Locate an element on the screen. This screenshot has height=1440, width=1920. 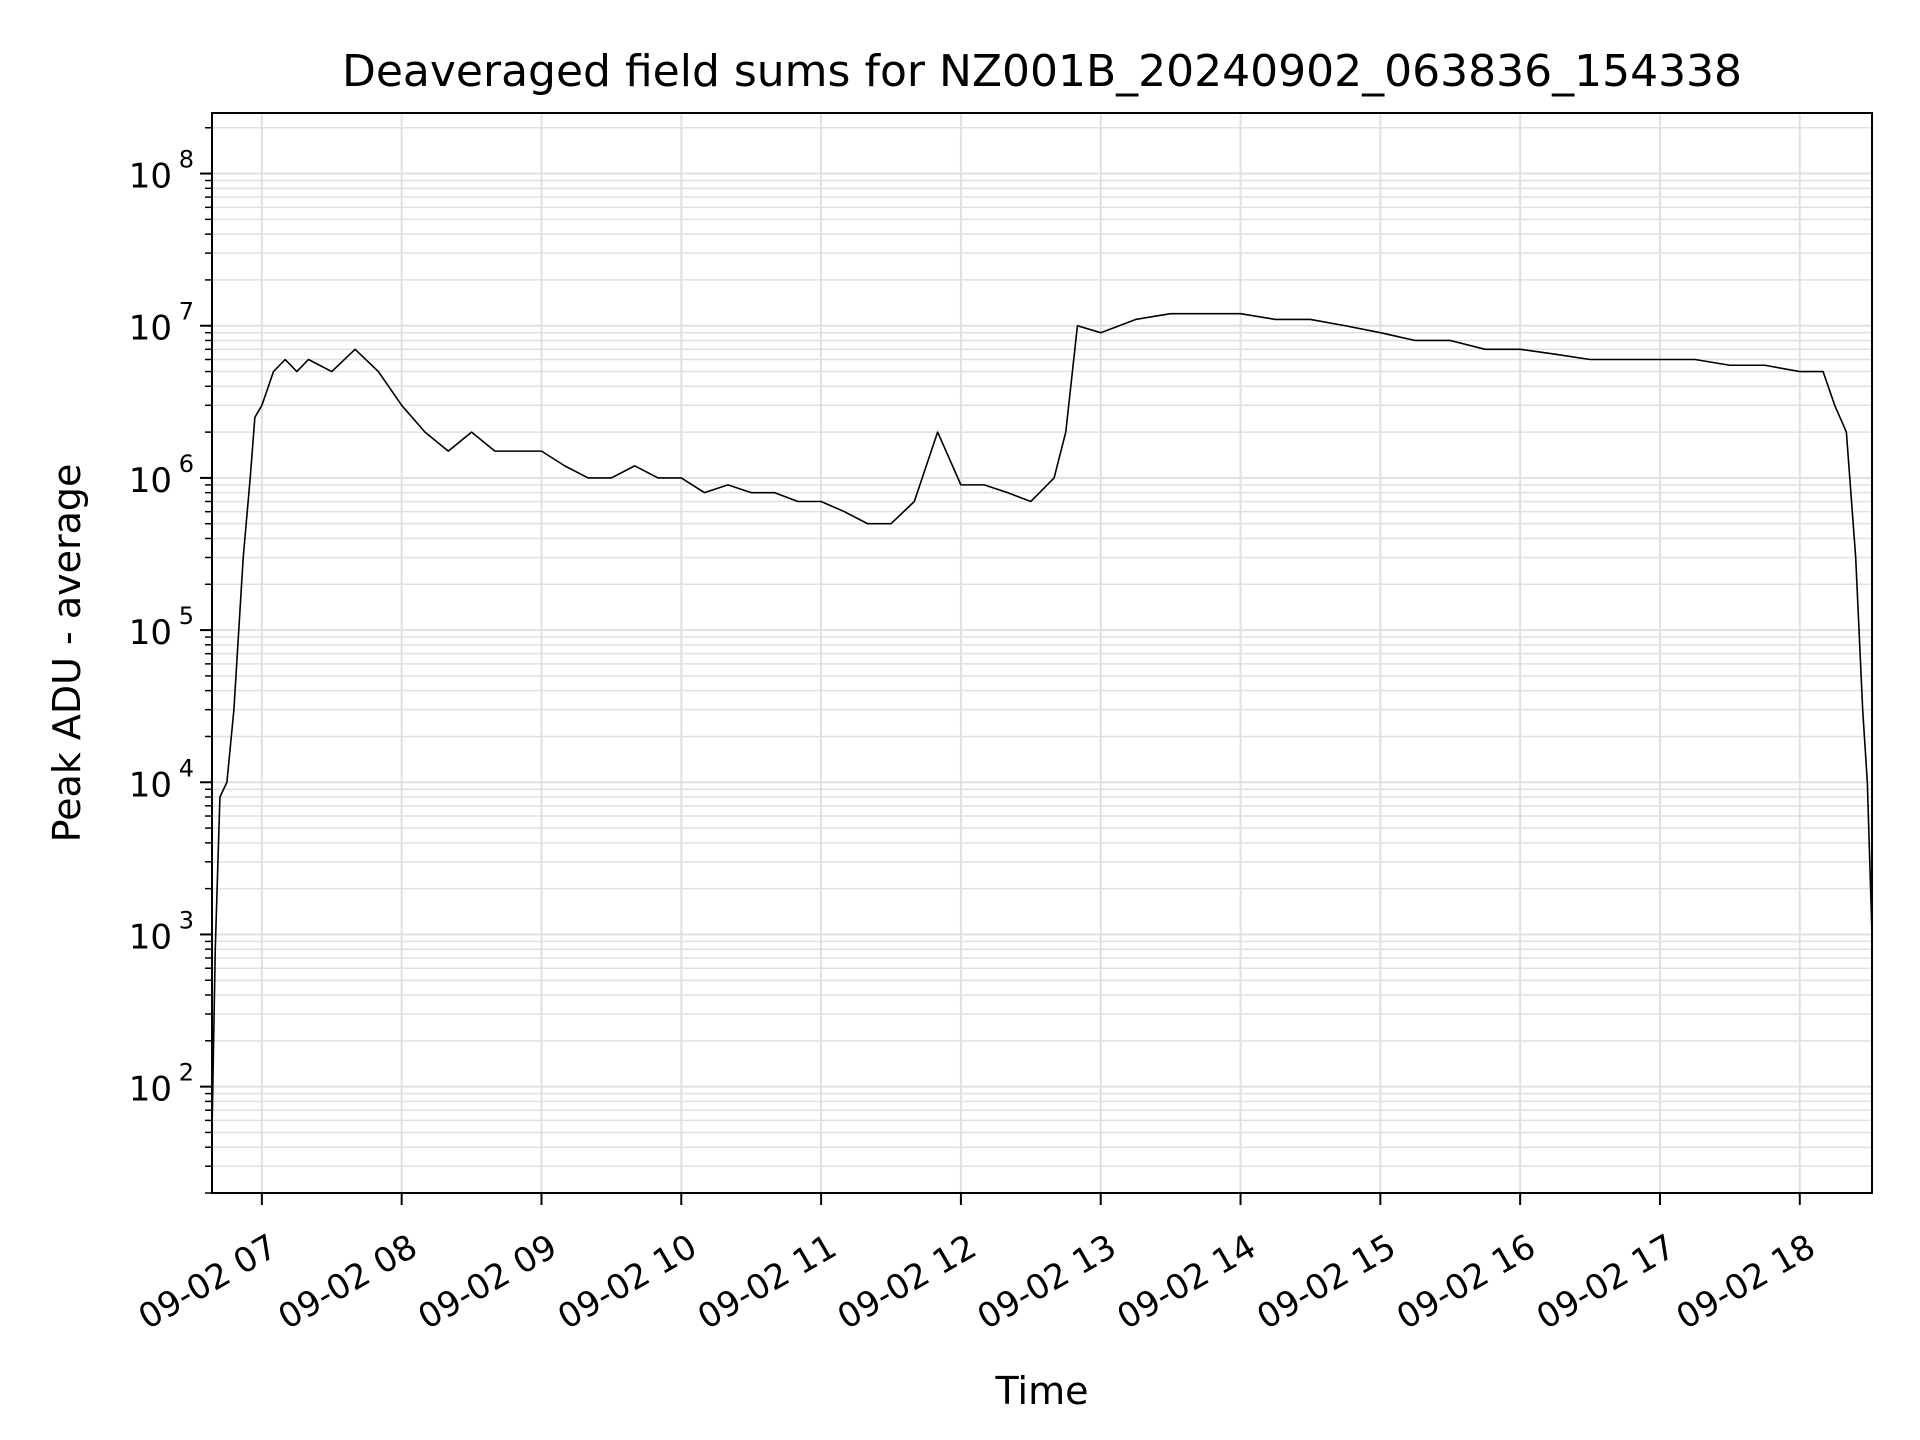
y-tick-exponent: 7 is located at coordinates (186, 312).